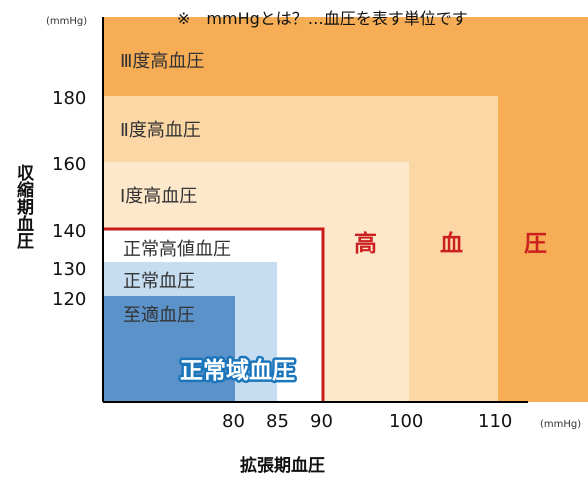 The height and width of the screenshot is (487, 588). What do you see at coordinates (162, 61) in the screenshot?
I see `zone-label-grade3: Ⅲ度高血圧` at bounding box center [162, 61].